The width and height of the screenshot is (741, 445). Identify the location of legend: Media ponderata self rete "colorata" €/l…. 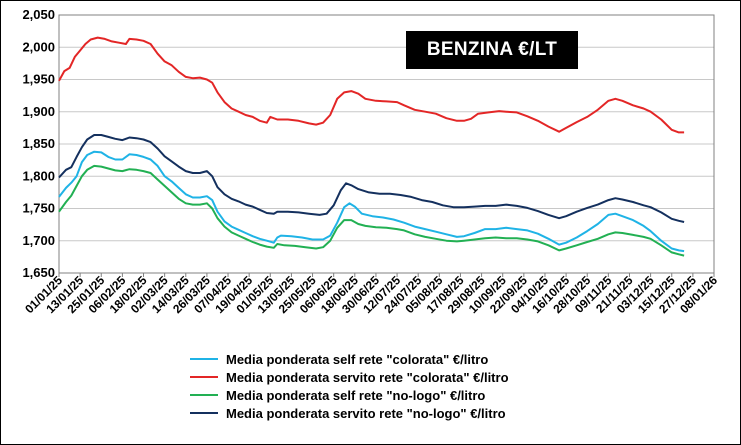
(400, 386).